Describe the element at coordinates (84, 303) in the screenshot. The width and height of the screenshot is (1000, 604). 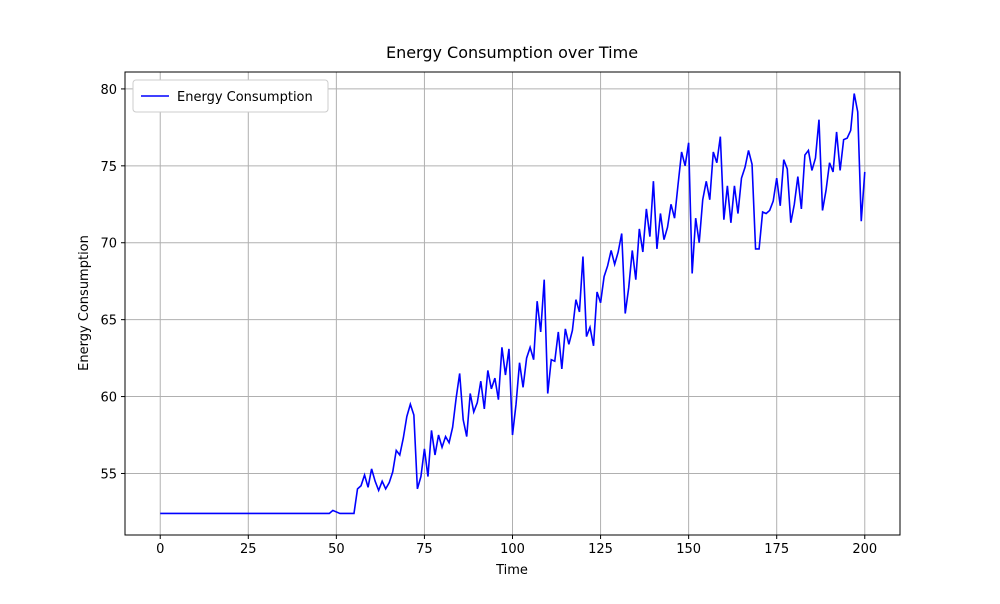
I see `y-axis-label: Energy Consumption` at that location.